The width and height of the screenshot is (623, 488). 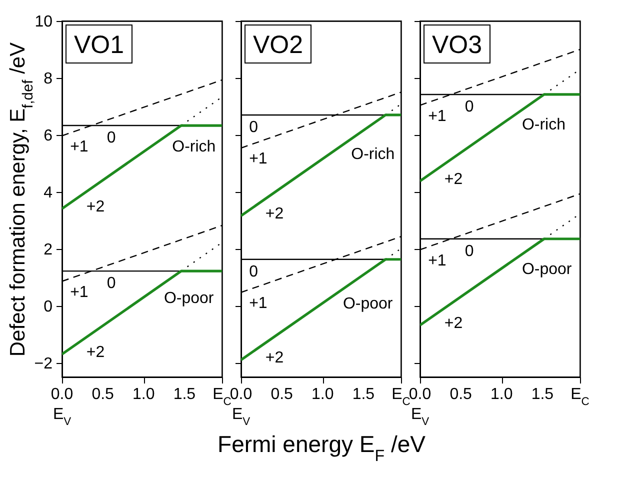 I want to click on y-tick-label: 2, so click(x=48, y=249).